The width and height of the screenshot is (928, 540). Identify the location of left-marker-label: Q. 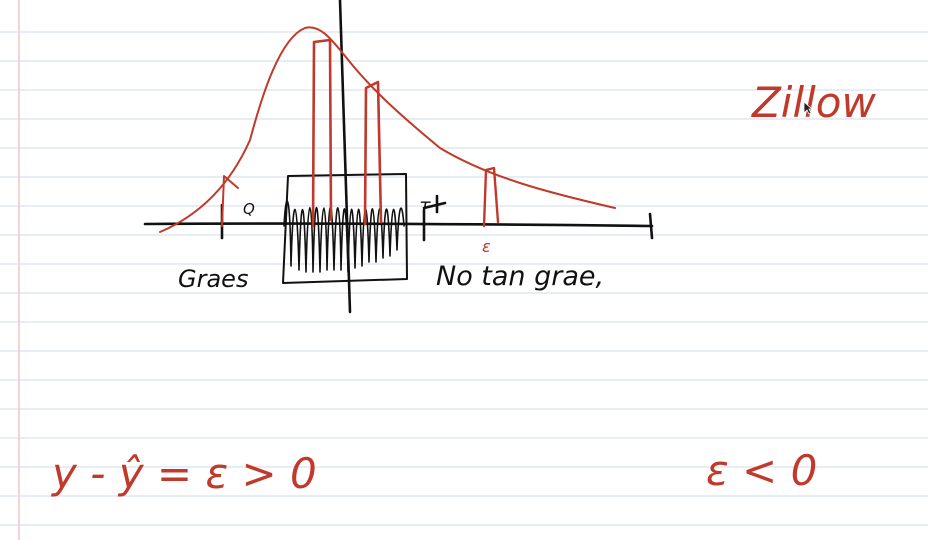
(249, 209).